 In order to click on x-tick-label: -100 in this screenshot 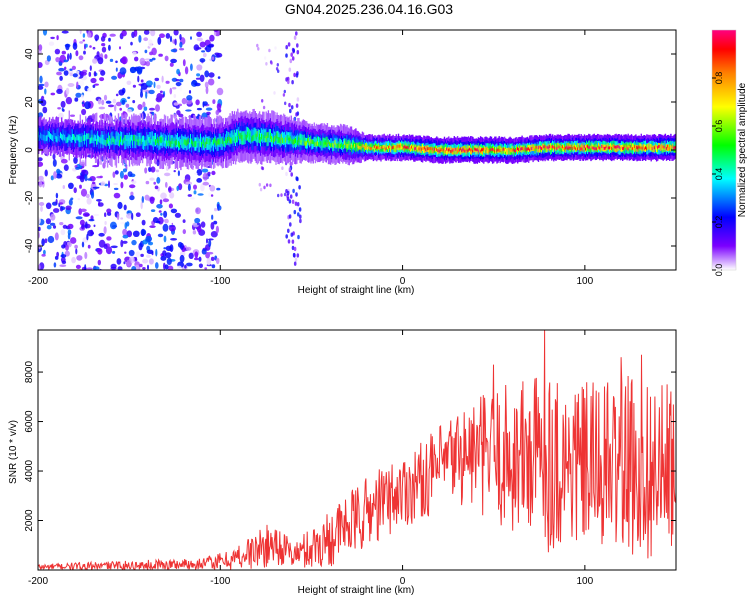, I will do `click(220, 281)`.